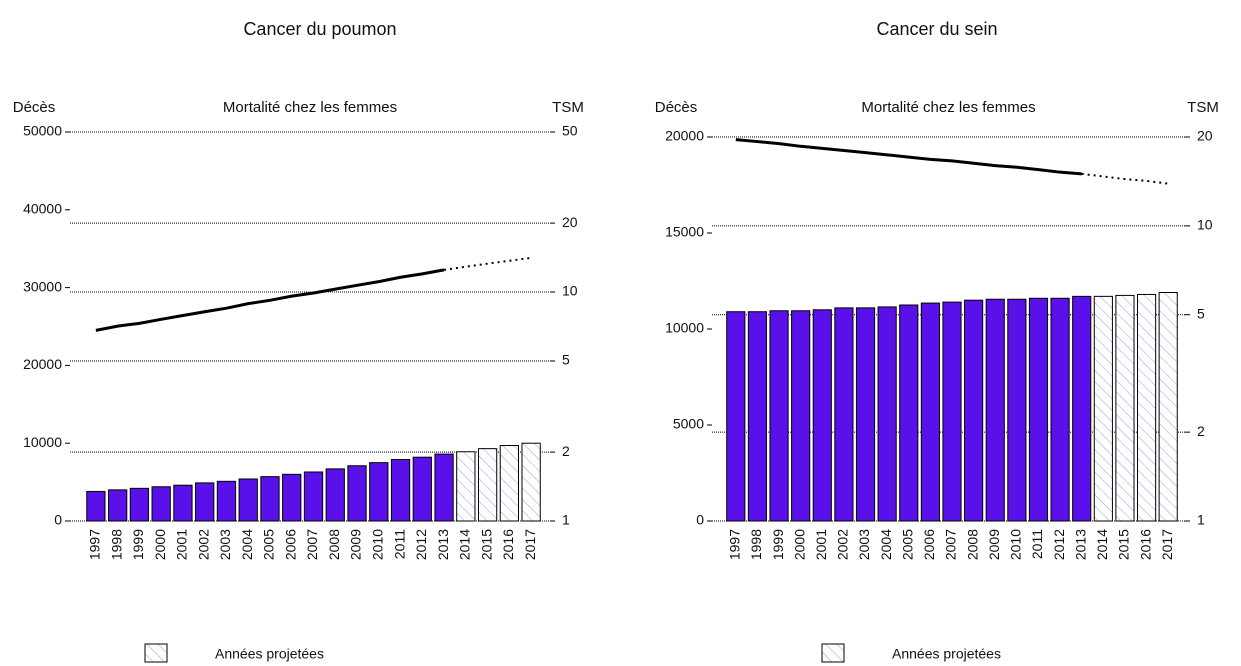 Image resolution: width=1241 pixels, height=666 pixels. What do you see at coordinates (570, 131) in the screenshot?
I see `y2-tick-label: 50` at bounding box center [570, 131].